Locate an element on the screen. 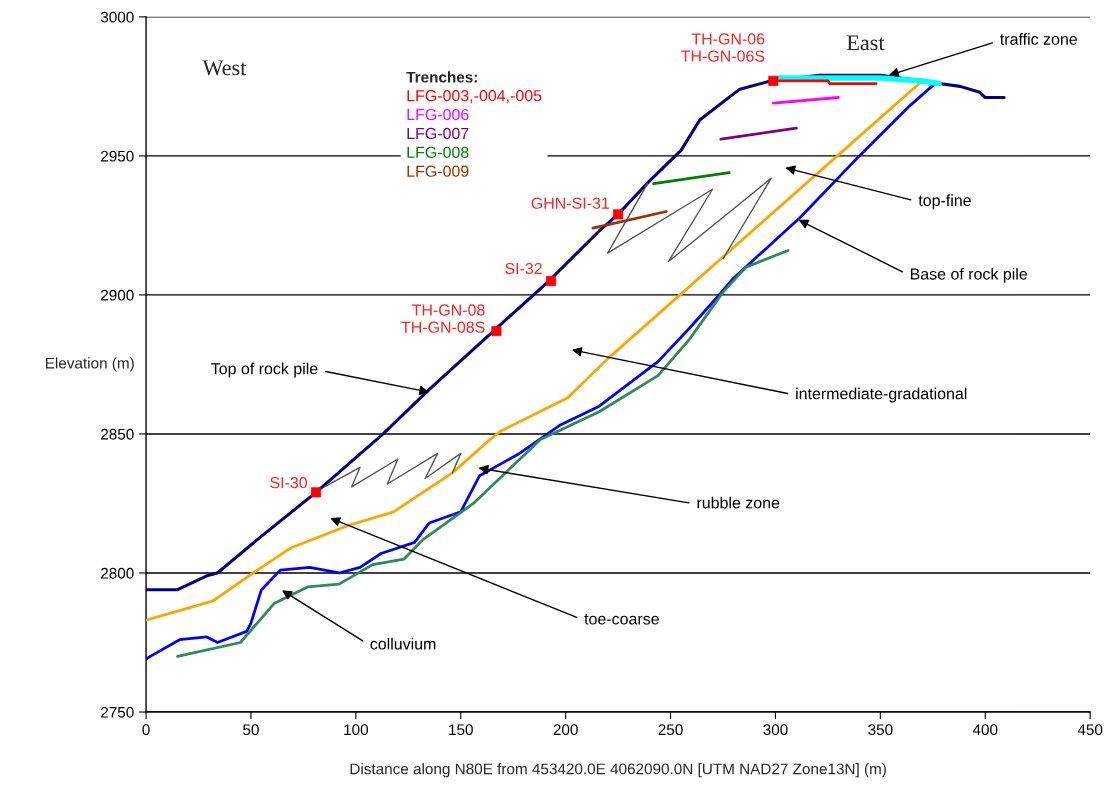 This screenshot has width=1109, height=803. text: LFG-008 is located at coordinates (438, 152).